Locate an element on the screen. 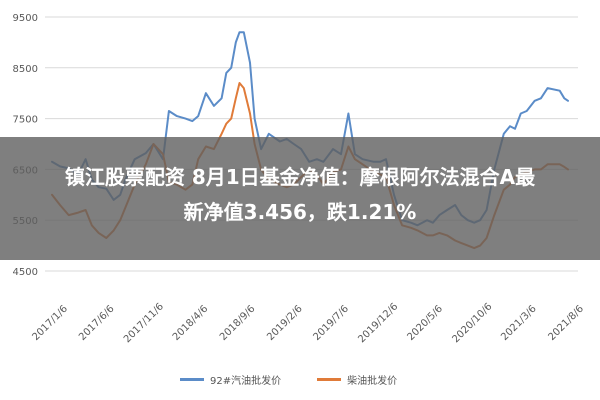  legend: 92#汽油批发价 柴油批发价 is located at coordinates (306, 379).